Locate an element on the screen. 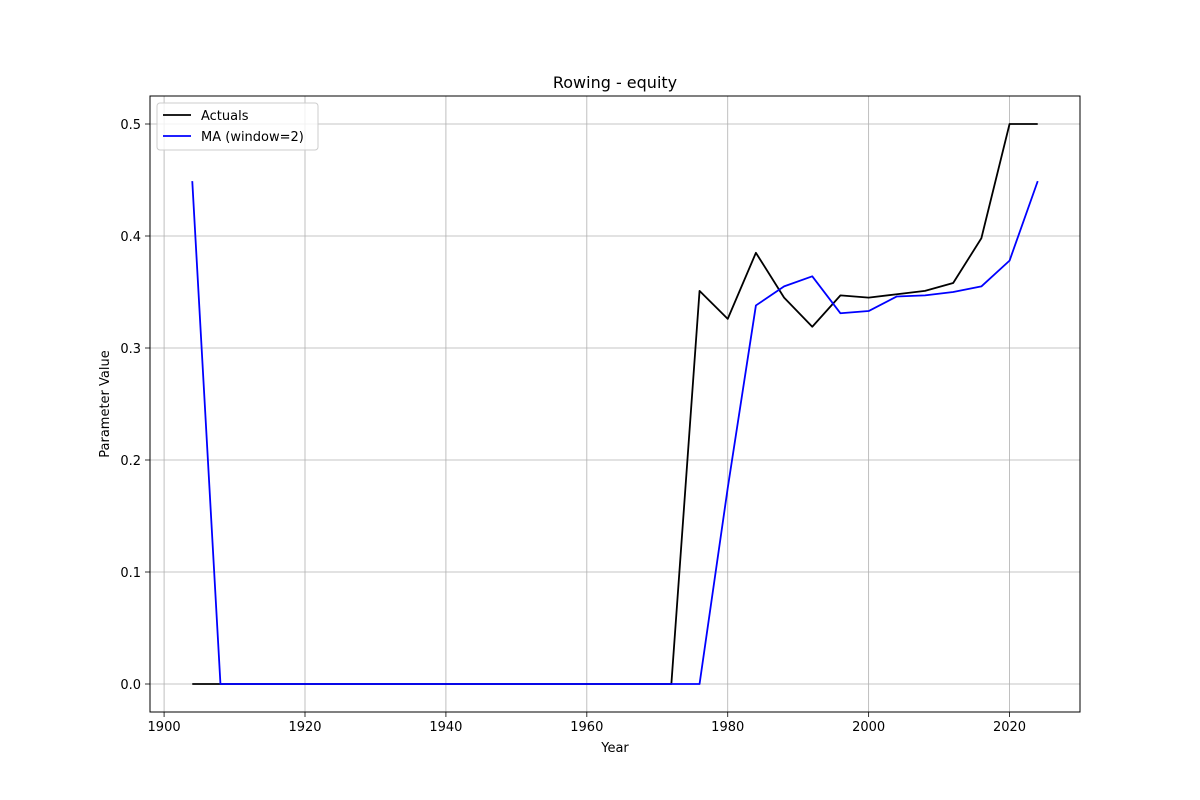 The height and width of the screenshot is (800, 1200). legend-box is located at coordinates (237, 126).